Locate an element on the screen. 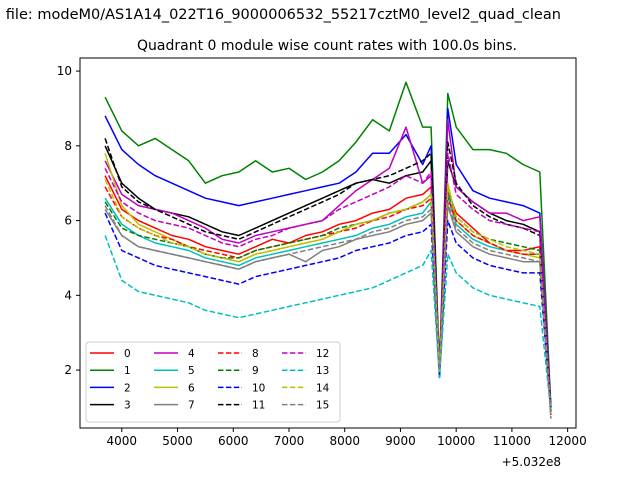 The image size is (640, 480). y-tick-label: 10 is located at coordinates (64, 71).